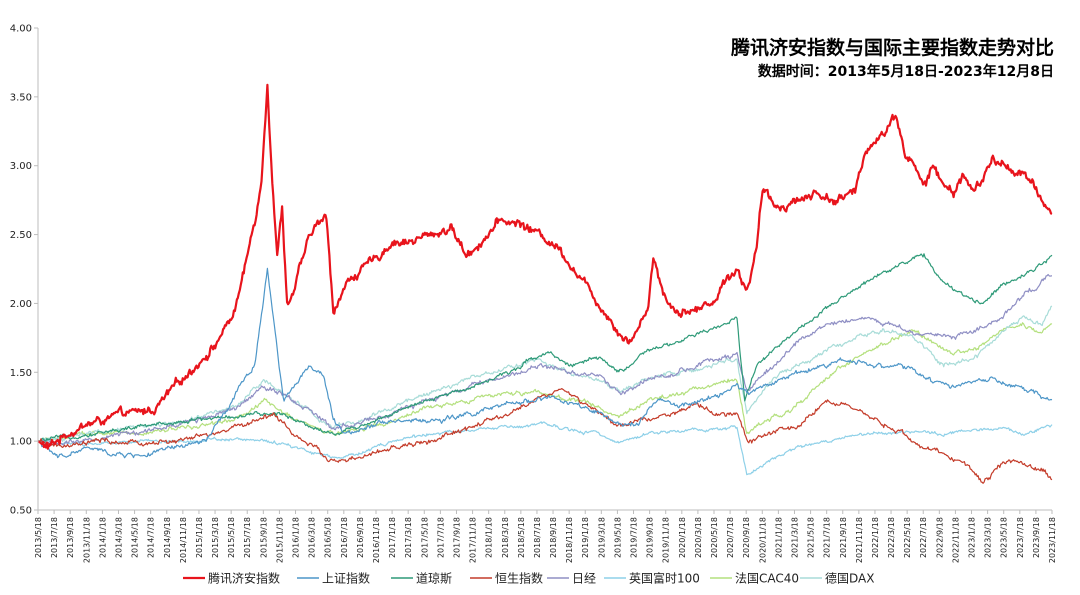 This screenshot has width=1080, height=595. Describe the element at coordinates (473, 540) in the screenshot. I see `x-tick-label: 2017/11/18` at that location.